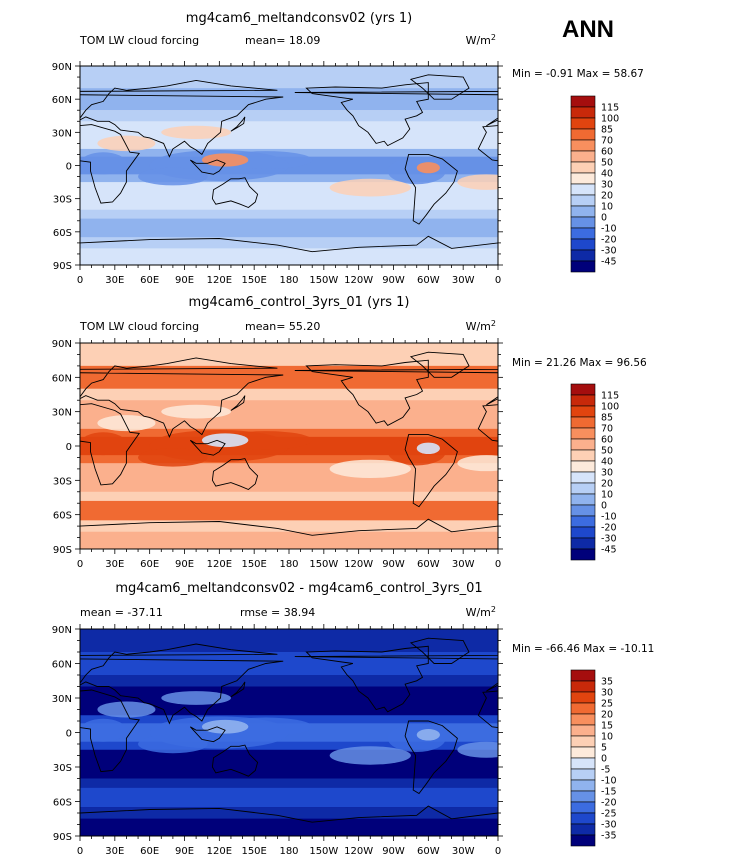 The width and height of the screenshot is (732, 865). Describe the element at coordinates (62, 803) in the screenshot. I see `y-tick-label: 60S` at that location.